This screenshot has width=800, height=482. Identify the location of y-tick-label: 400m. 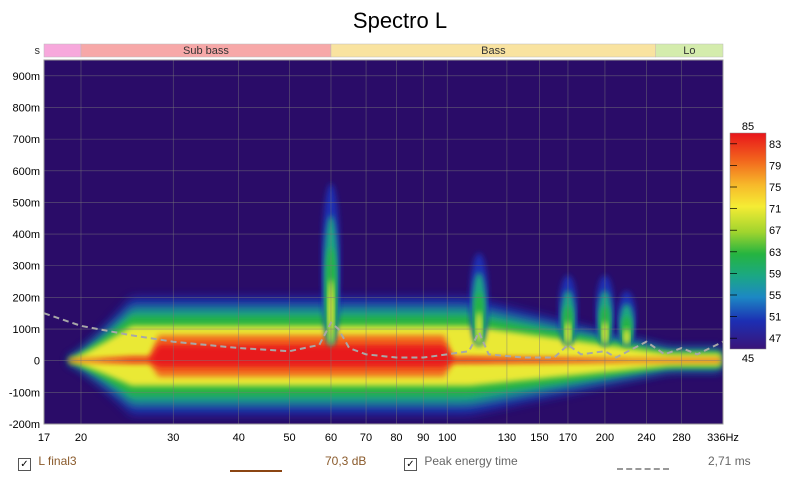
(26, 235).